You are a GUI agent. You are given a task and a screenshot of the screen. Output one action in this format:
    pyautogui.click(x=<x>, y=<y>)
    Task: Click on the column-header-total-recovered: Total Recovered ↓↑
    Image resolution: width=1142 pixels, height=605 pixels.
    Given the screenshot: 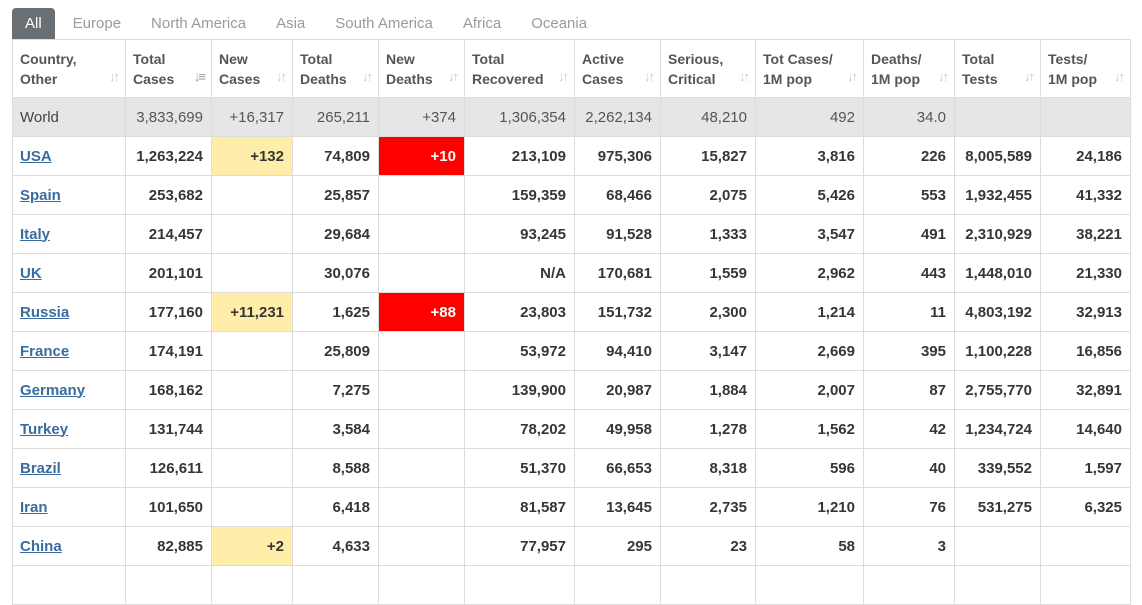 What is the action you would take?
    pyautogui.click(x=519, y=68)
    